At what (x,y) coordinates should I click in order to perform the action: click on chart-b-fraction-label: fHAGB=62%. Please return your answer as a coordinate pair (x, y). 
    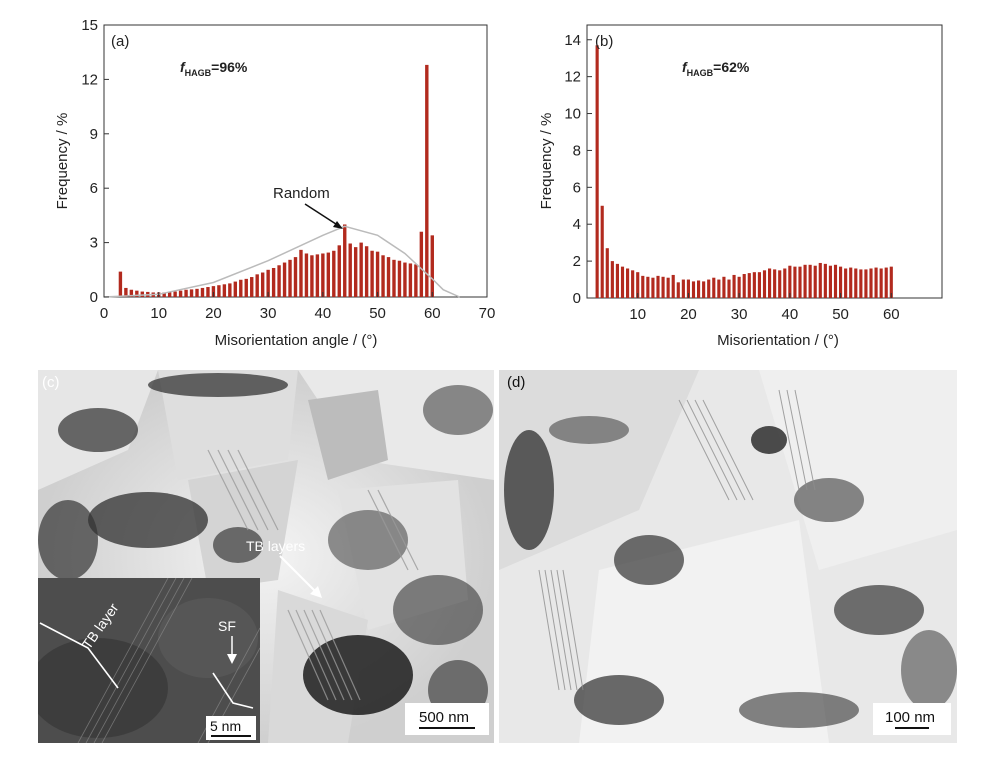
    Looking at the image, I should click on (716, 68).